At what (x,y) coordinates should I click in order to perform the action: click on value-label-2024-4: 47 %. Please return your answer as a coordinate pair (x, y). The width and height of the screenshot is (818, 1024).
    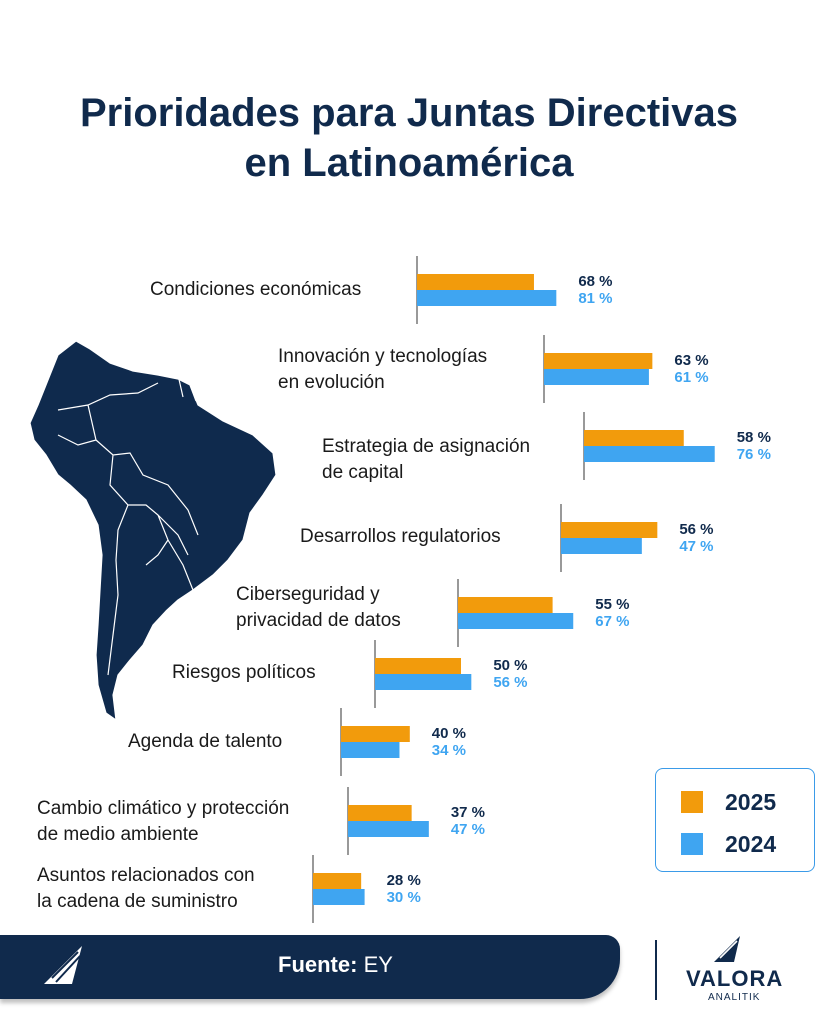
    Looking at the image, I should click on (696, 546).